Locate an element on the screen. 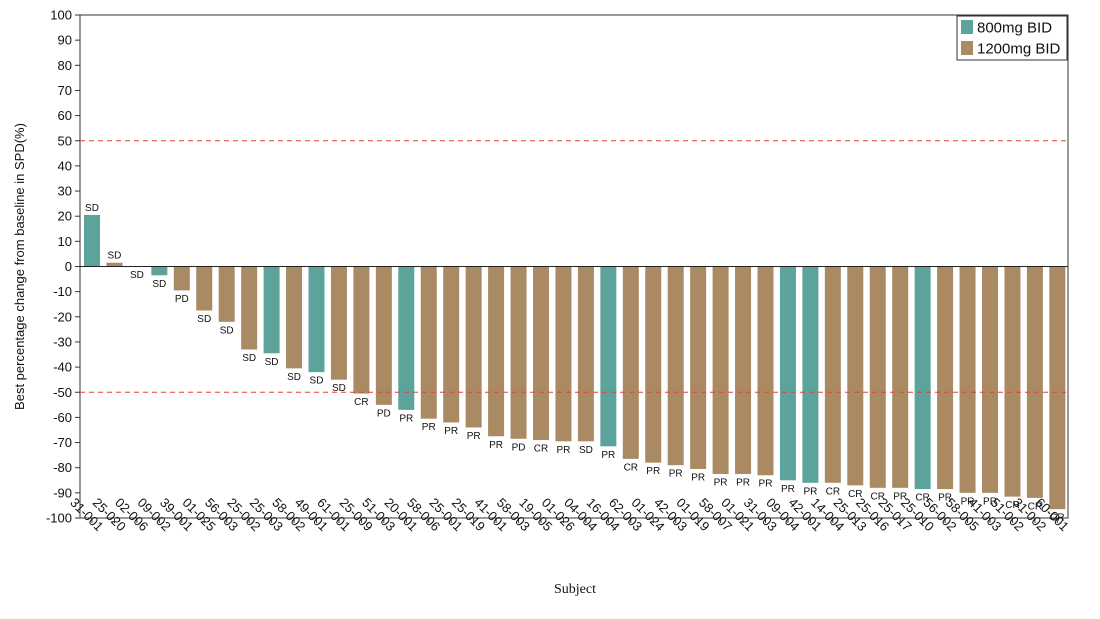  y-tick-label: 40 is located at coordinates (65, 165).